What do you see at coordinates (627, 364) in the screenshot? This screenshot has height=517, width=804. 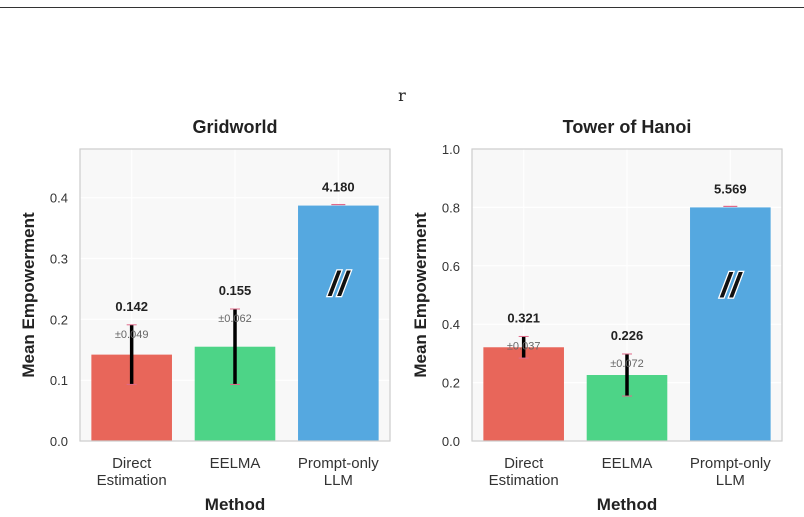 I see `error-label: ±0.072` at bounding box center [627, 364].